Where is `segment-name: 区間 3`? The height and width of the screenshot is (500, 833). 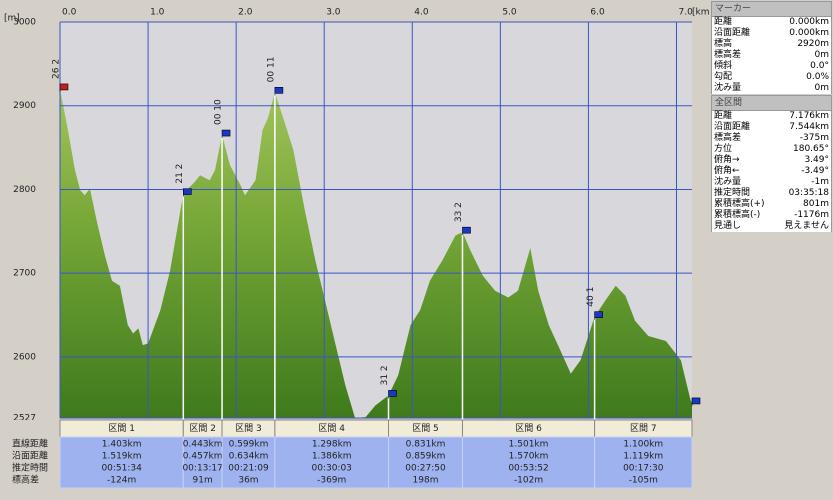
segment-name: 区間 3 is located at coordinates (248, 428).